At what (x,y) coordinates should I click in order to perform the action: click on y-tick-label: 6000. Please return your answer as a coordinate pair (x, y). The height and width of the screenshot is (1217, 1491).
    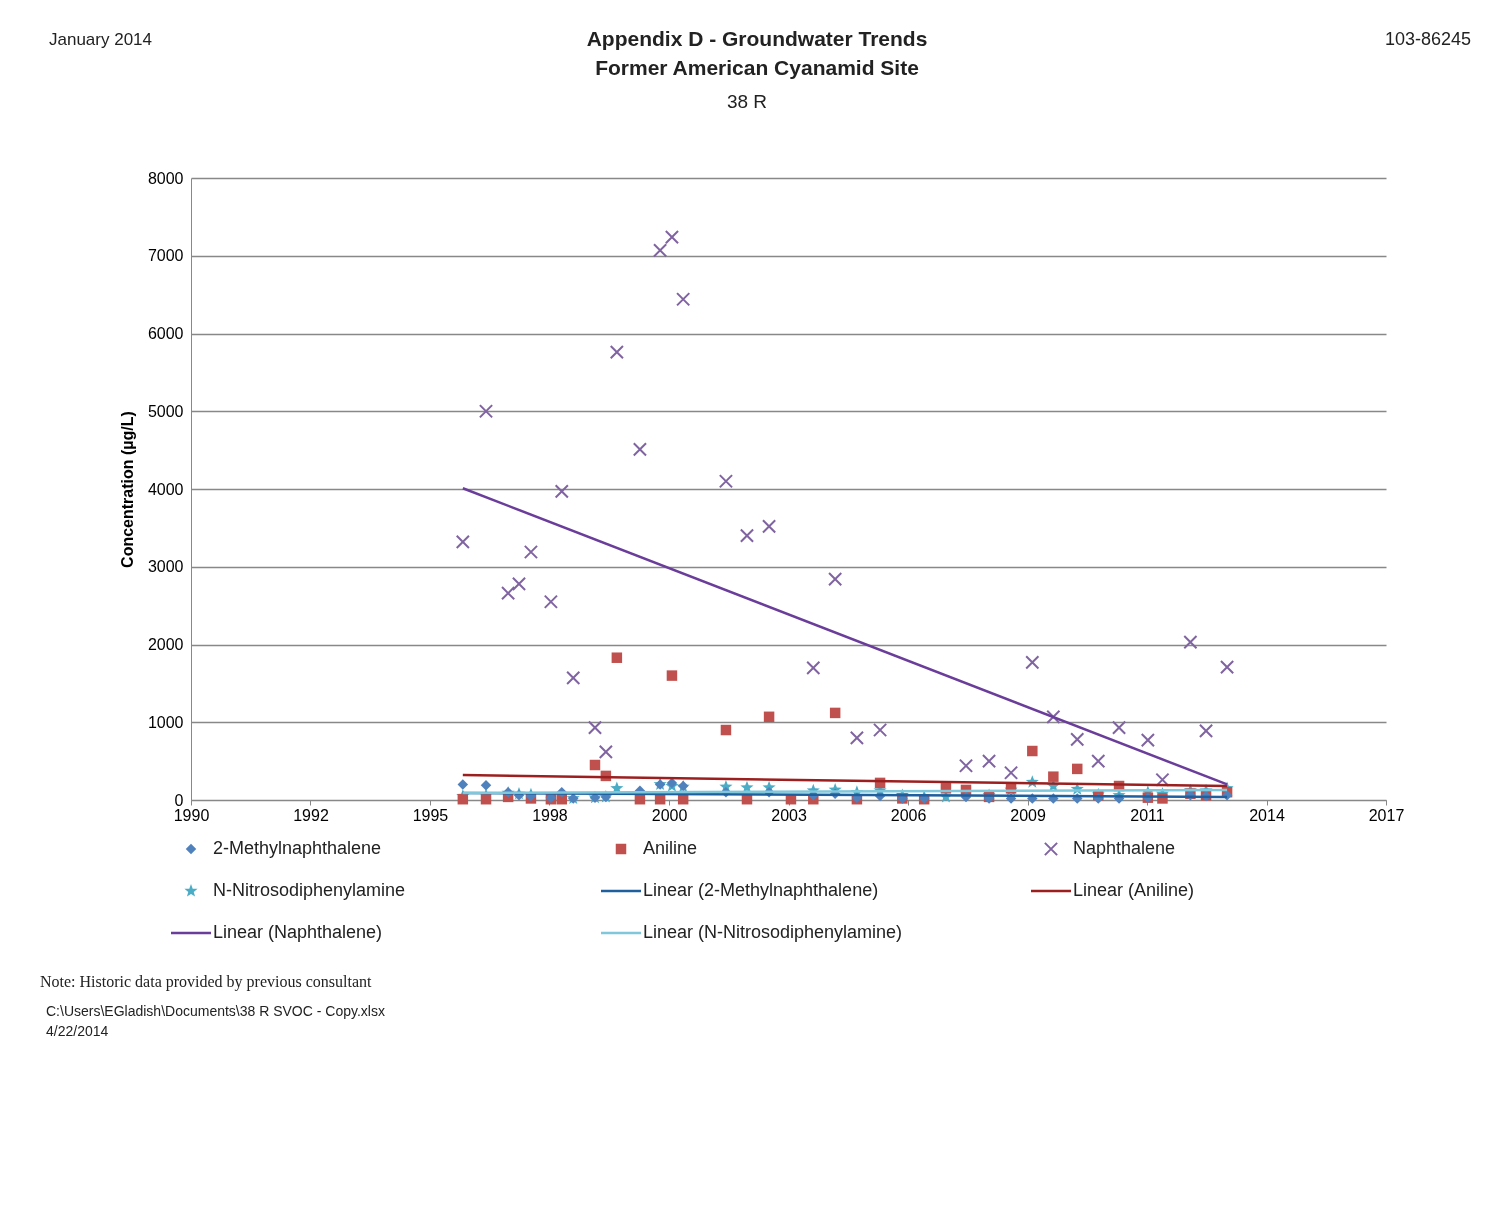
    Looking at the image, I should click on (165, 333).